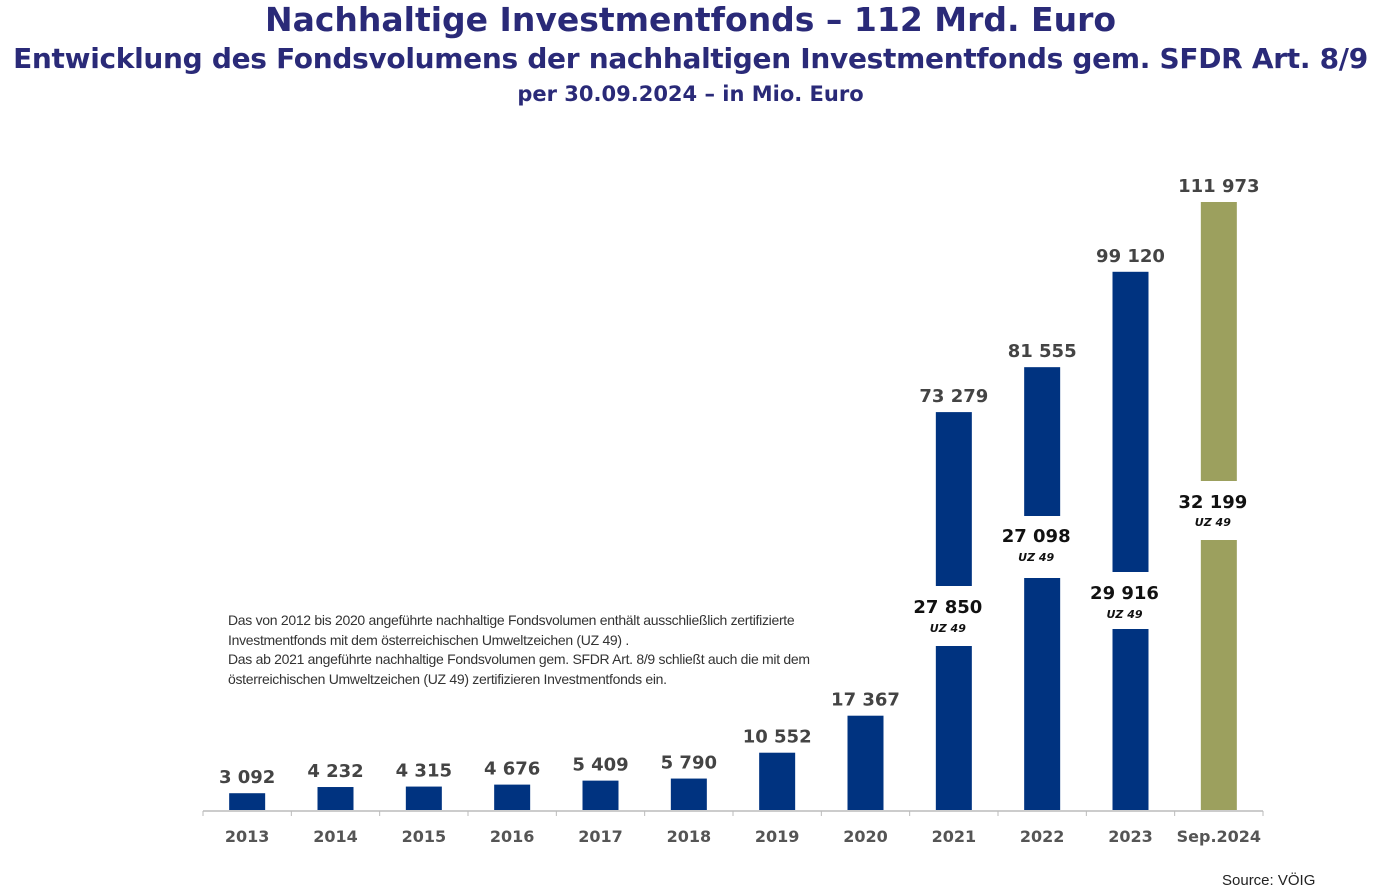 The width and height of the screenshot is (1381, 896). Describe the element at coordinates (690, 94) in the screenshot. I see `chart-subtitle-date: per 30.09.2024 – in Mio. Euro` at that location.